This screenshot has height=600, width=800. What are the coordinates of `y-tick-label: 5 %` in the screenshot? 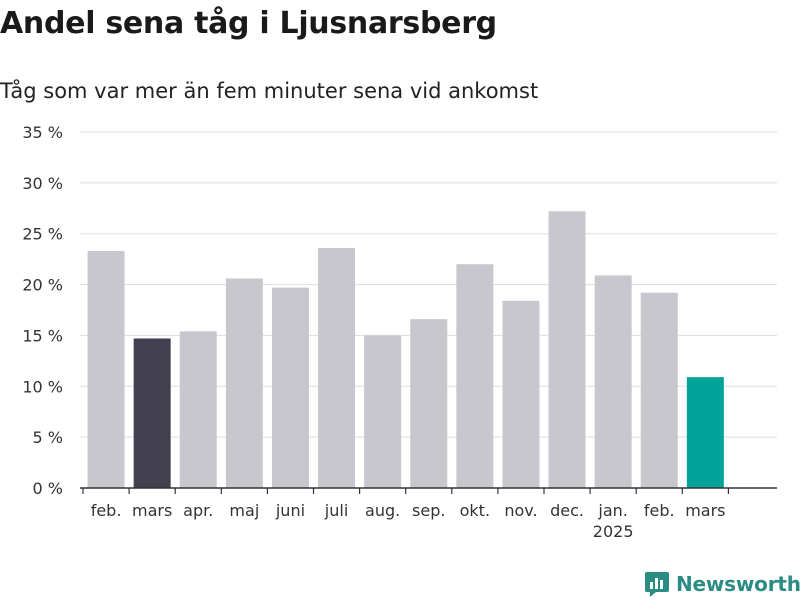 It's located at (48, 437).